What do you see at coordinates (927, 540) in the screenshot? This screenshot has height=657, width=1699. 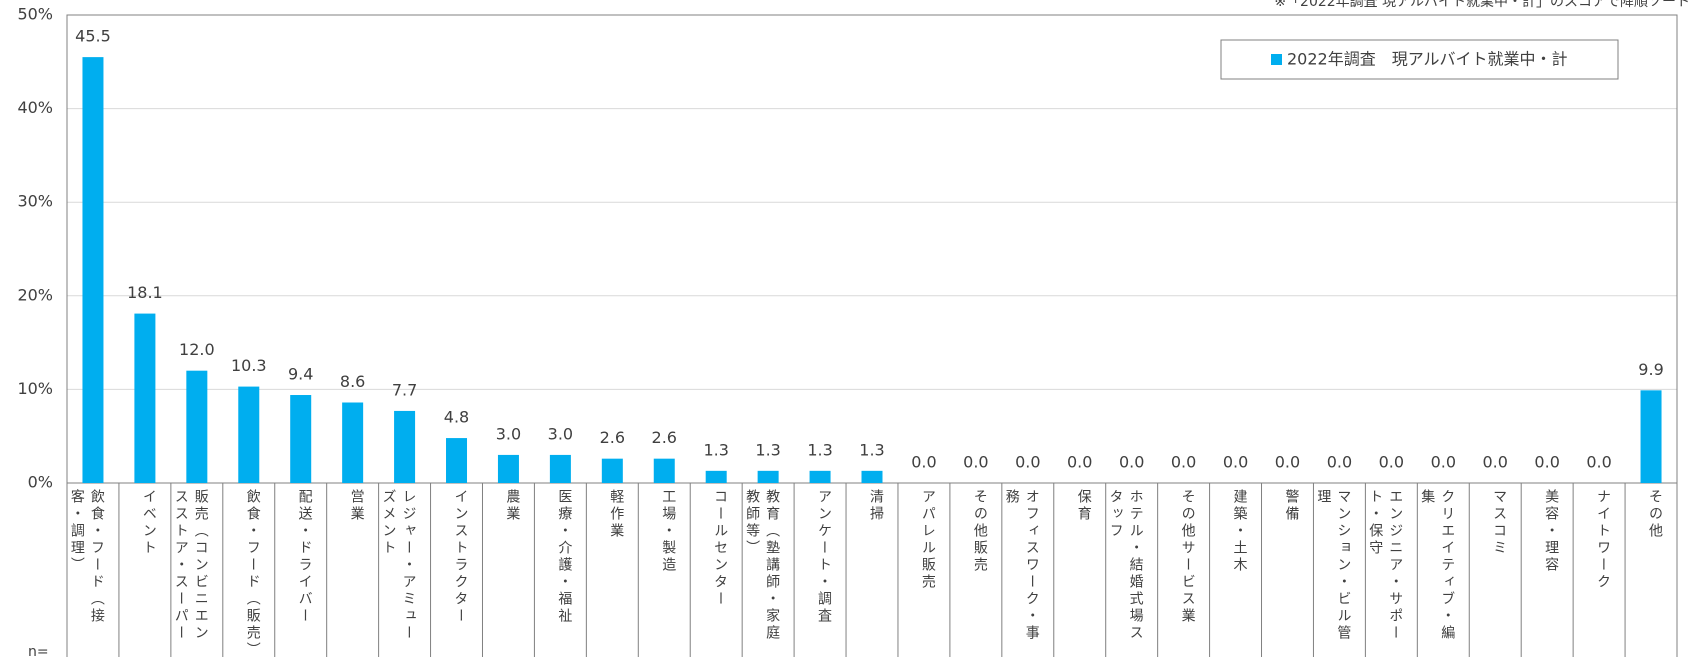 I see `x-tick-label: アパレル販売` at bounding box center [927, 540].